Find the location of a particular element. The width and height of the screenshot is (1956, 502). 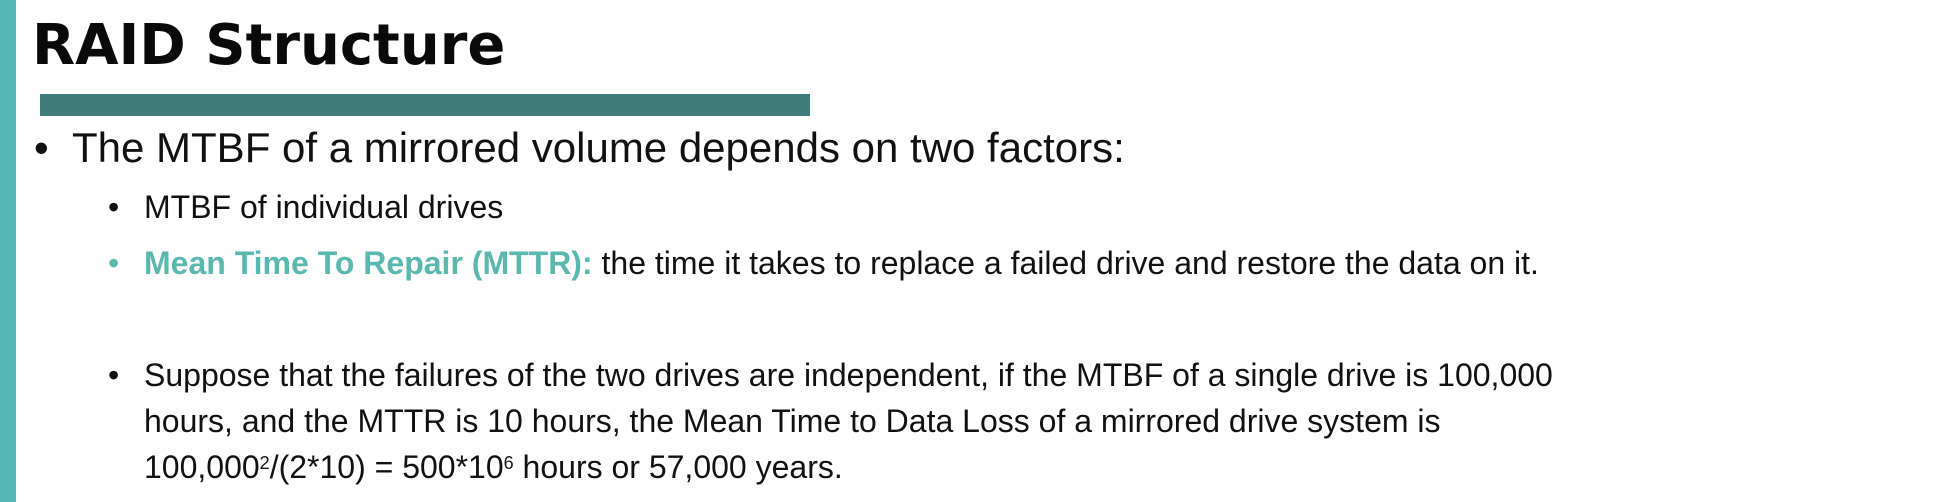

example-formula: /(2*10) = 500*10 is located at coordinates (386, 467).